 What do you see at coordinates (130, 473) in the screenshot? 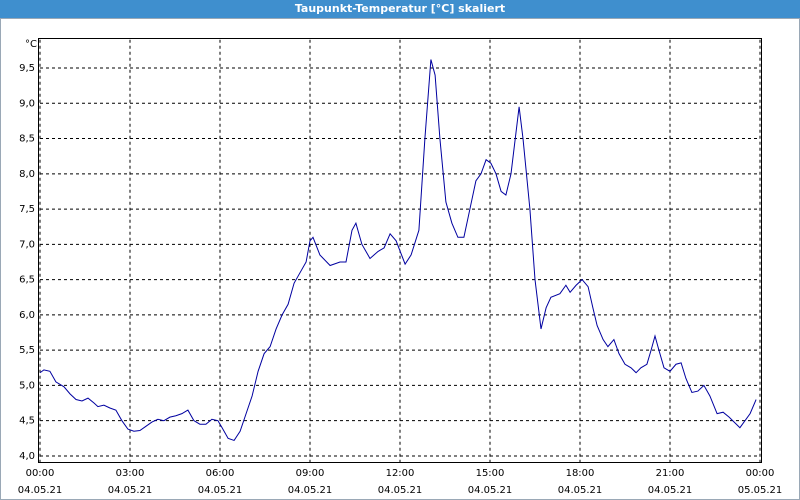
I see `x-tick-label: 03:00` at bounding box center [130, 473].